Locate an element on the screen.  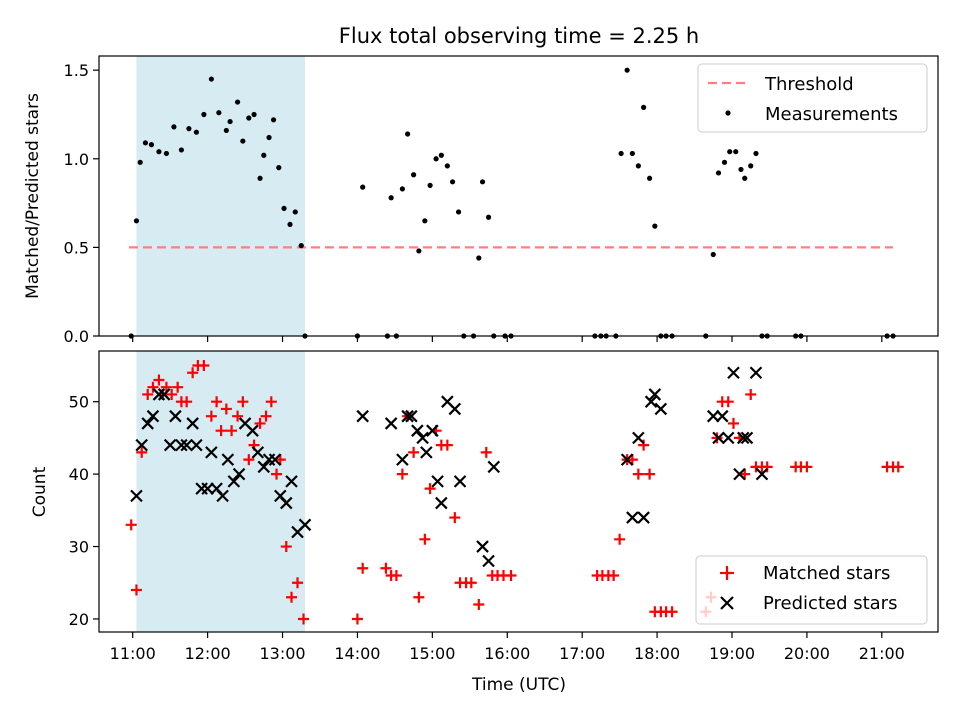
y-tick-label: 50 is located at coordinates (79, 402).